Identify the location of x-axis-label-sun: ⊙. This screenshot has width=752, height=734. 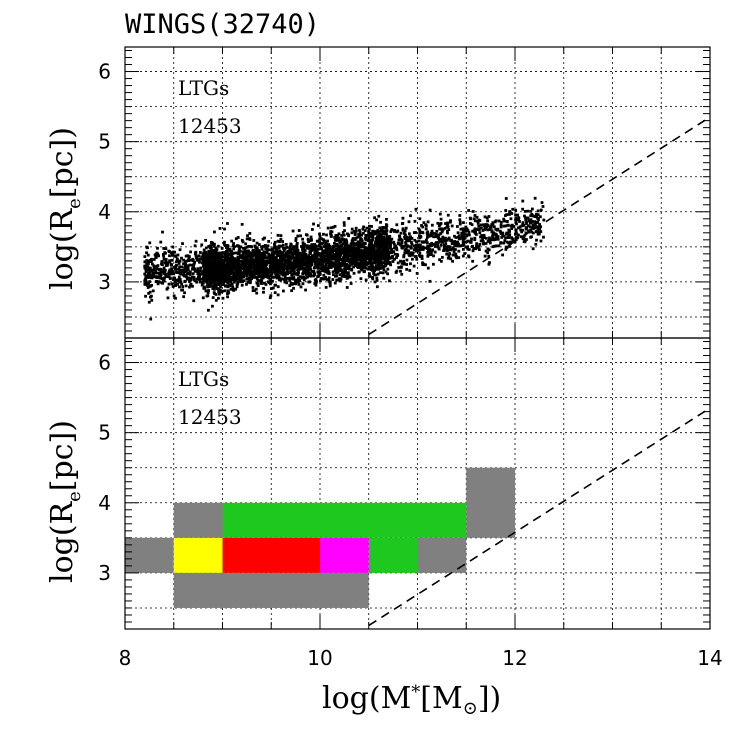
(470, 708).